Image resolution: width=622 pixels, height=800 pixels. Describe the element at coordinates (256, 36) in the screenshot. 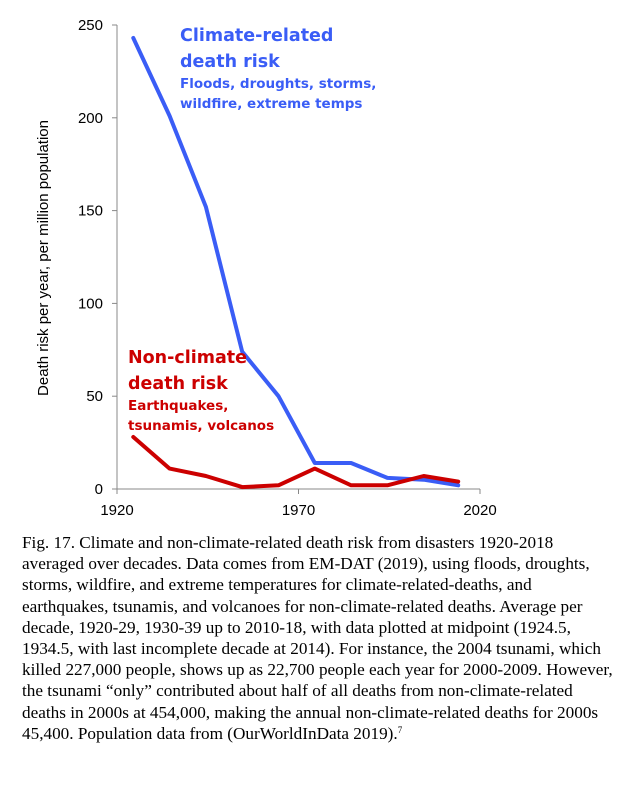

I see `climate-title-line1: Climate-related` at that location.